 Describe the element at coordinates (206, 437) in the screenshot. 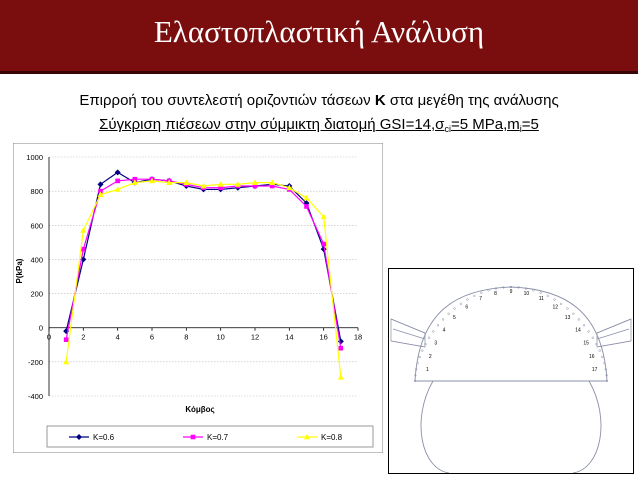

I see `legend-entry: K=0.7` at that location.